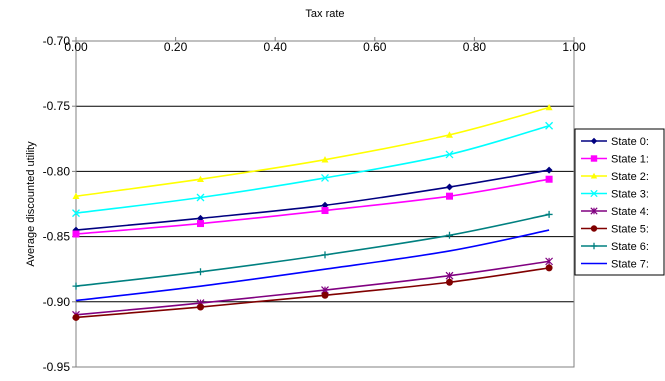  I want to click on legend-label-6: State 6:, so click(630, 247).